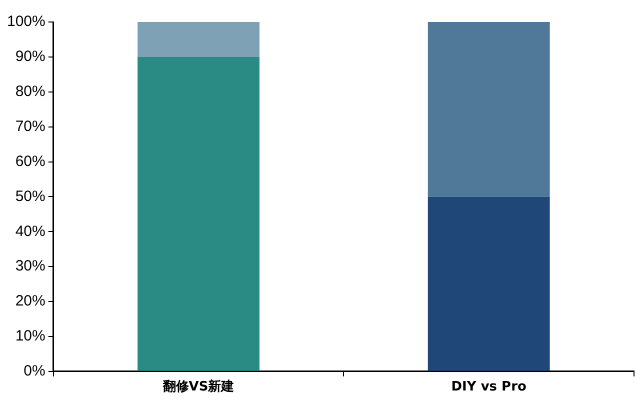 This screenshot has height=406, width=640. I want to click on y-tick-label: 70%, so click(30, 126).